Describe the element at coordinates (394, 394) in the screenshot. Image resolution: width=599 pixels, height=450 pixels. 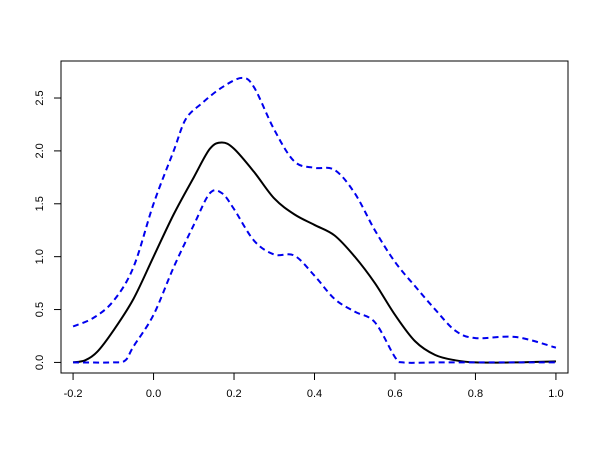
I see `x-tick-label: 0.6` at that location.